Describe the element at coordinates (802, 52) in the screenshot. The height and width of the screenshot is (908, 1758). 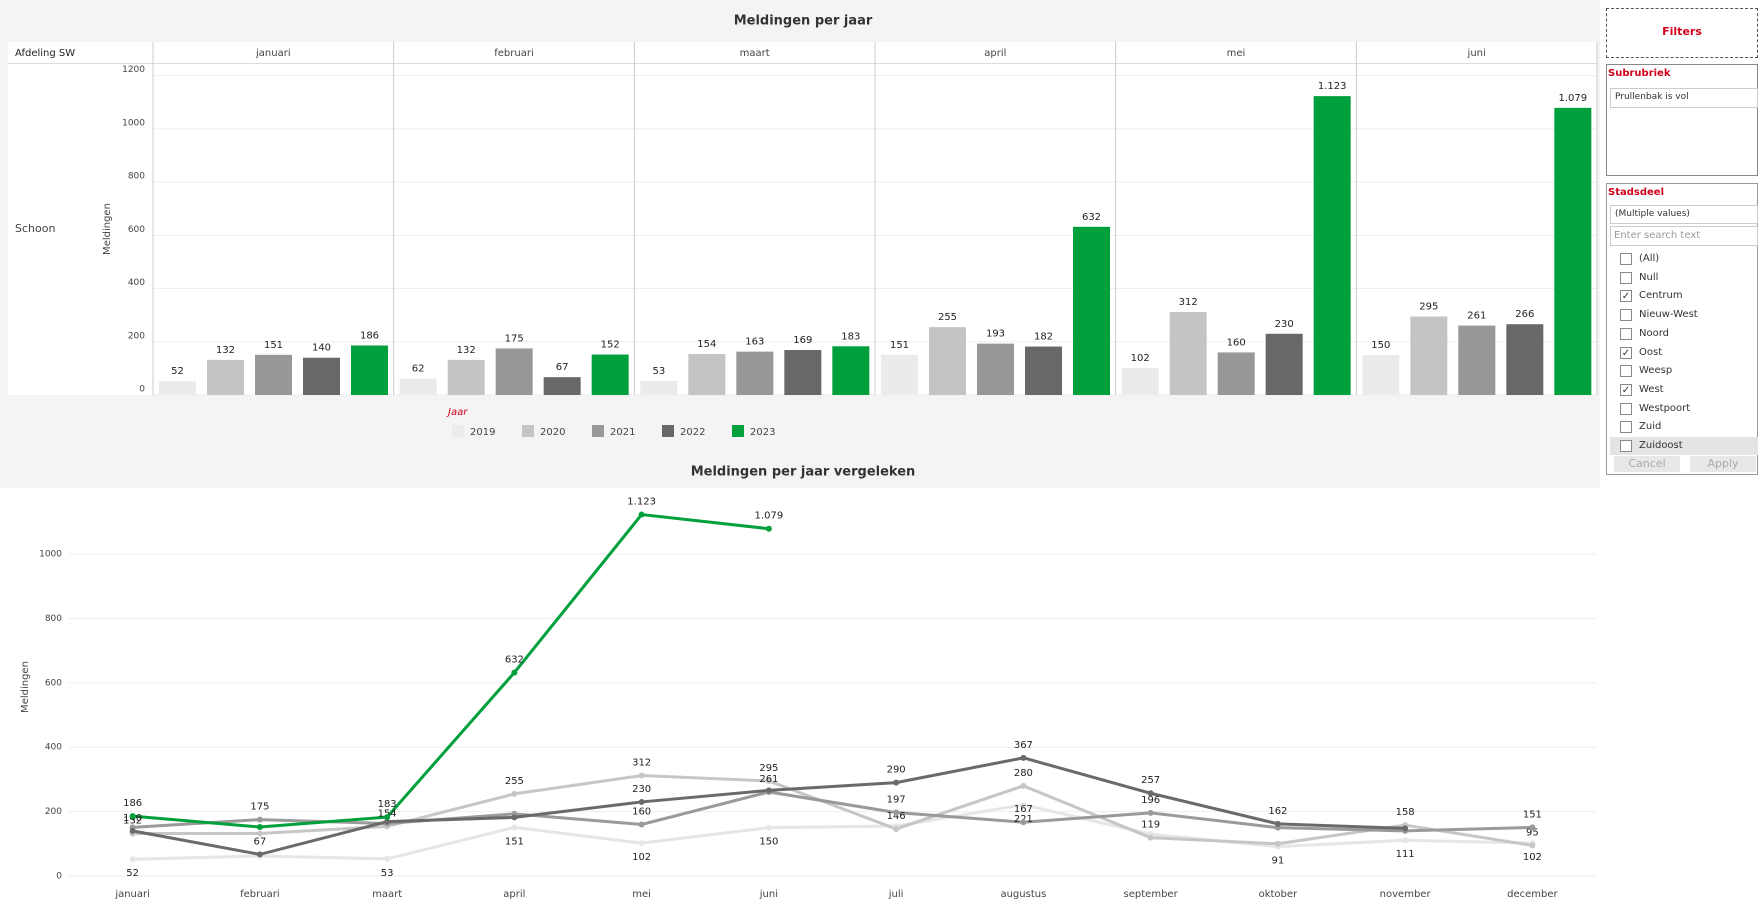
I see `header-band` at that location.